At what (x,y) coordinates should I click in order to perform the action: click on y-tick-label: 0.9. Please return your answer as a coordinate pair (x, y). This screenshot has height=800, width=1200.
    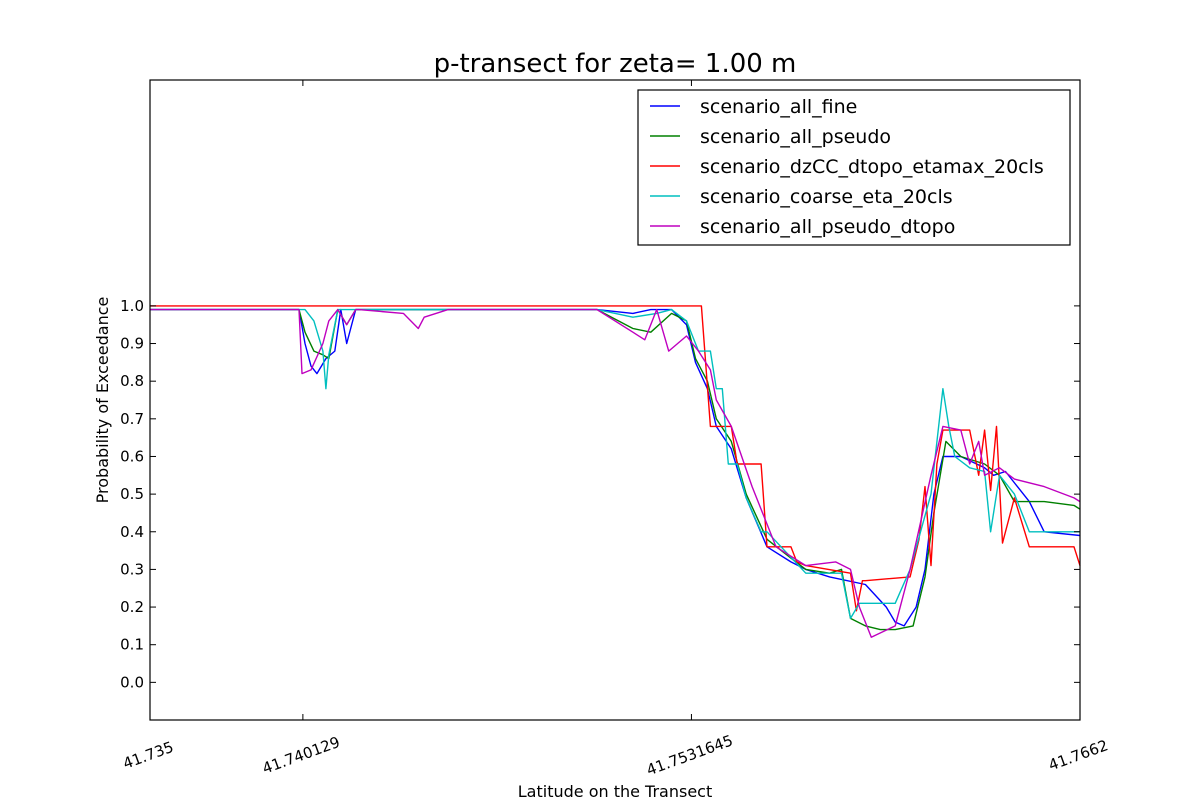
    Looking at the image, I should click on (132, 344).